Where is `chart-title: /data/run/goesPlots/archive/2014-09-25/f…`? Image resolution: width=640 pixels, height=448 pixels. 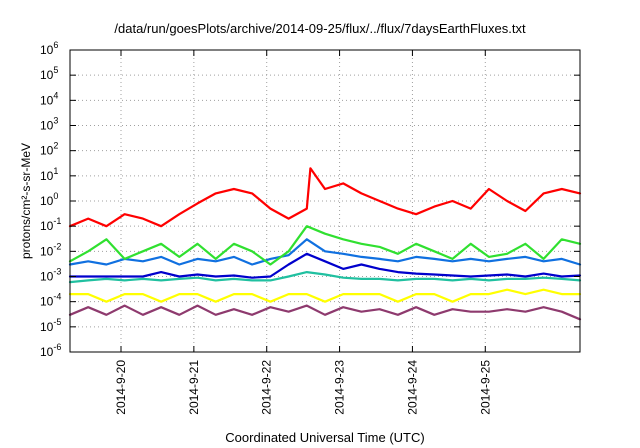
chart-title: /data/run/goesPlots/archive/2014-09-25/f… is located at coordinates (320, 28).